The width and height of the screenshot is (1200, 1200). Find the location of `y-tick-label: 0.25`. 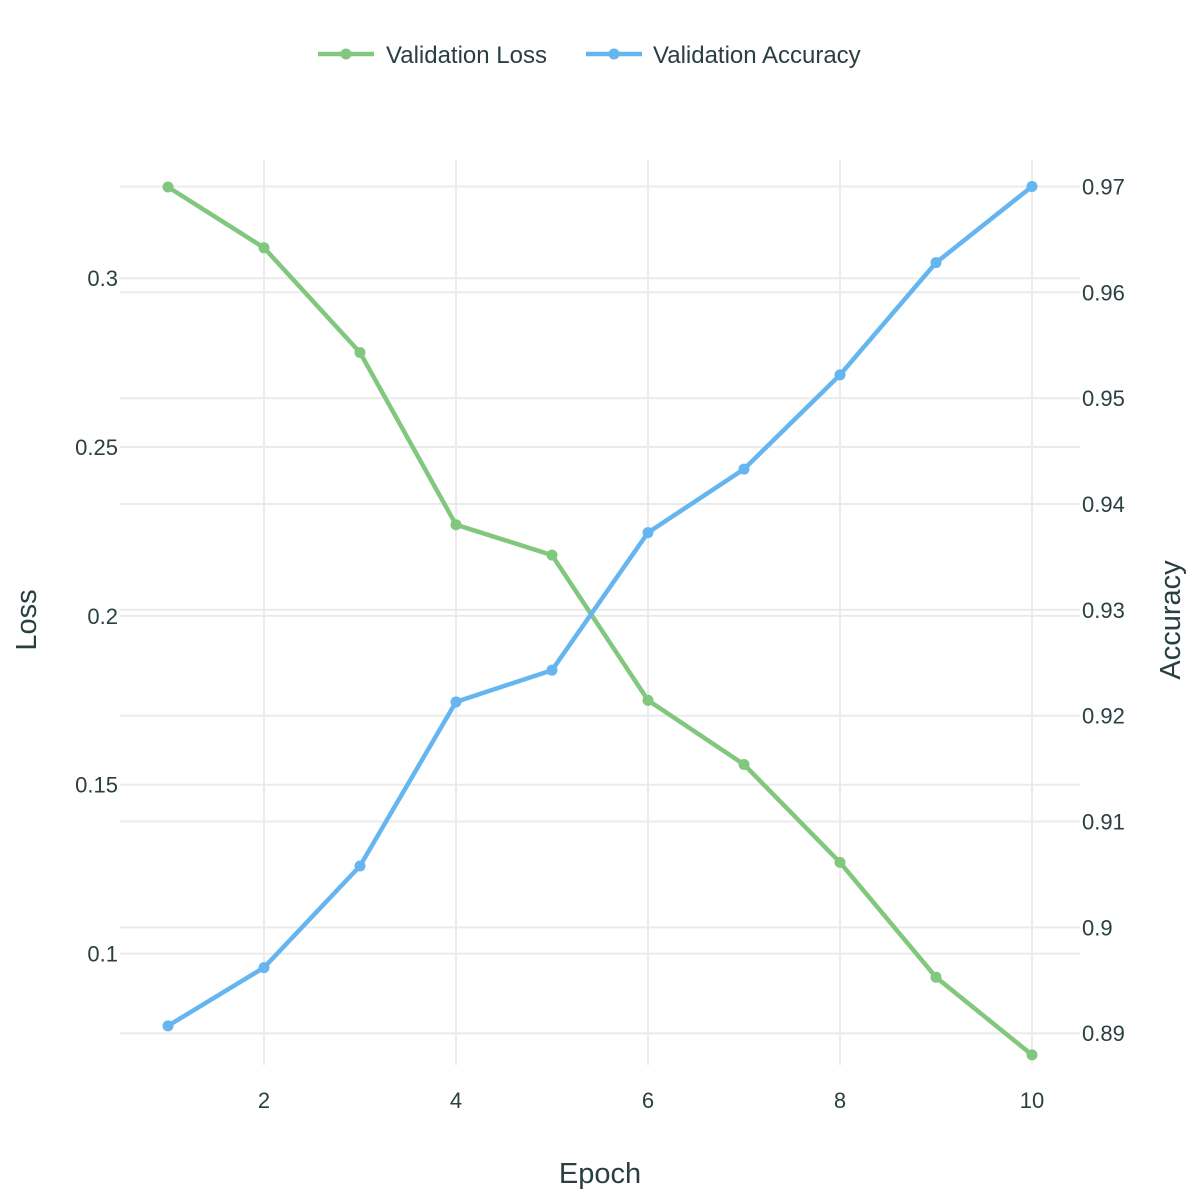

y-tick-label: 0.25 is located at coordinates (96, 447).